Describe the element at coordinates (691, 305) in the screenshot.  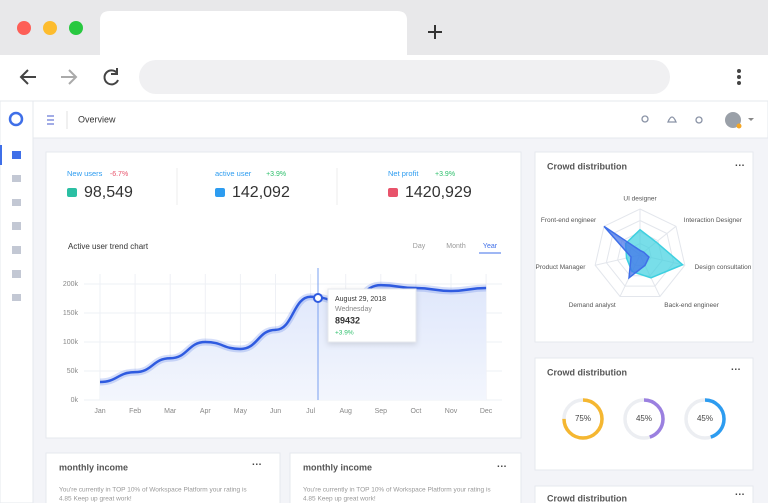
I see `radar-label: Back-end engineer` at that location.